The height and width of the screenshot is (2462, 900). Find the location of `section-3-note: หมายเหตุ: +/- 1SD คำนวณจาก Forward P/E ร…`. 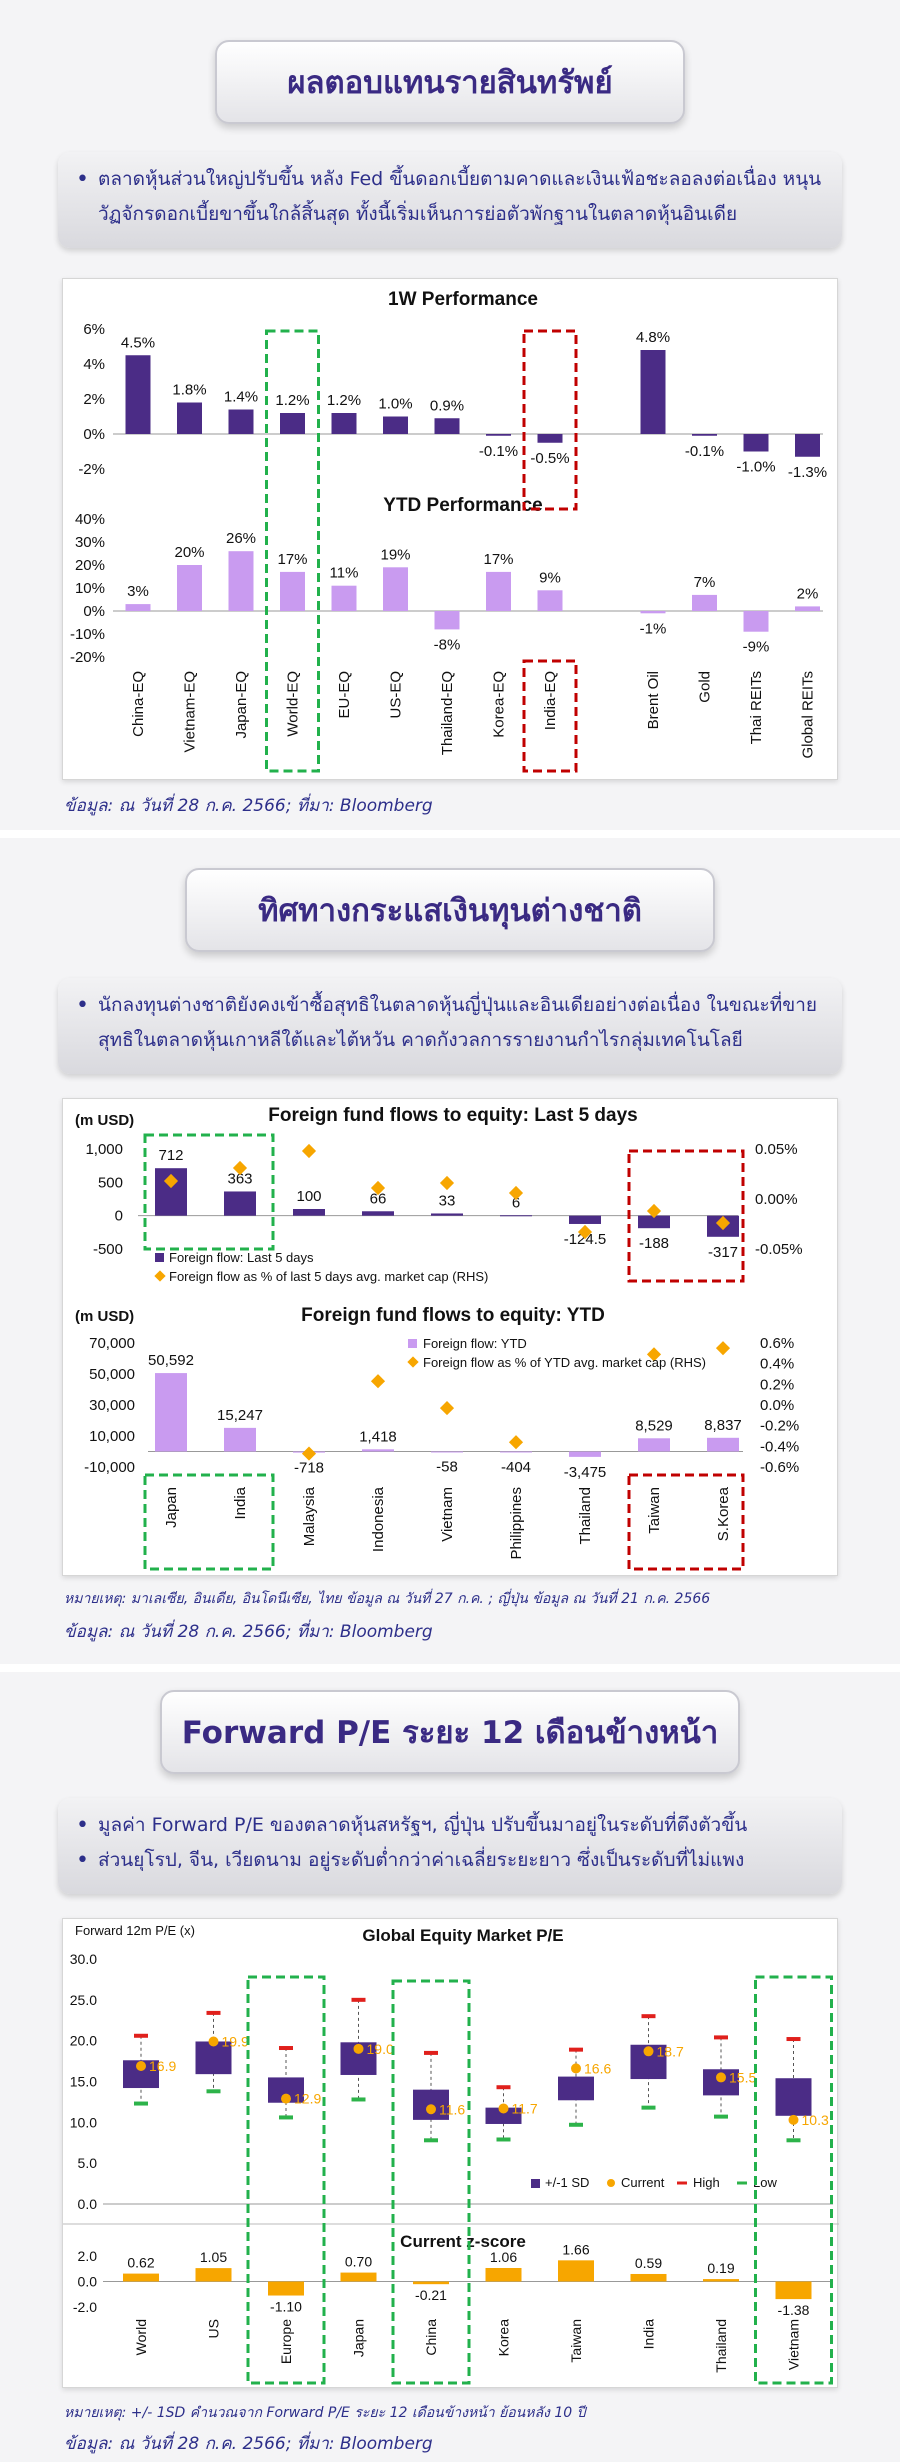

section-3-note: หมายเหตุ: +/- 1SD คำนวณจาก Forward P/E ร… is located at coordinates (325, 2413).